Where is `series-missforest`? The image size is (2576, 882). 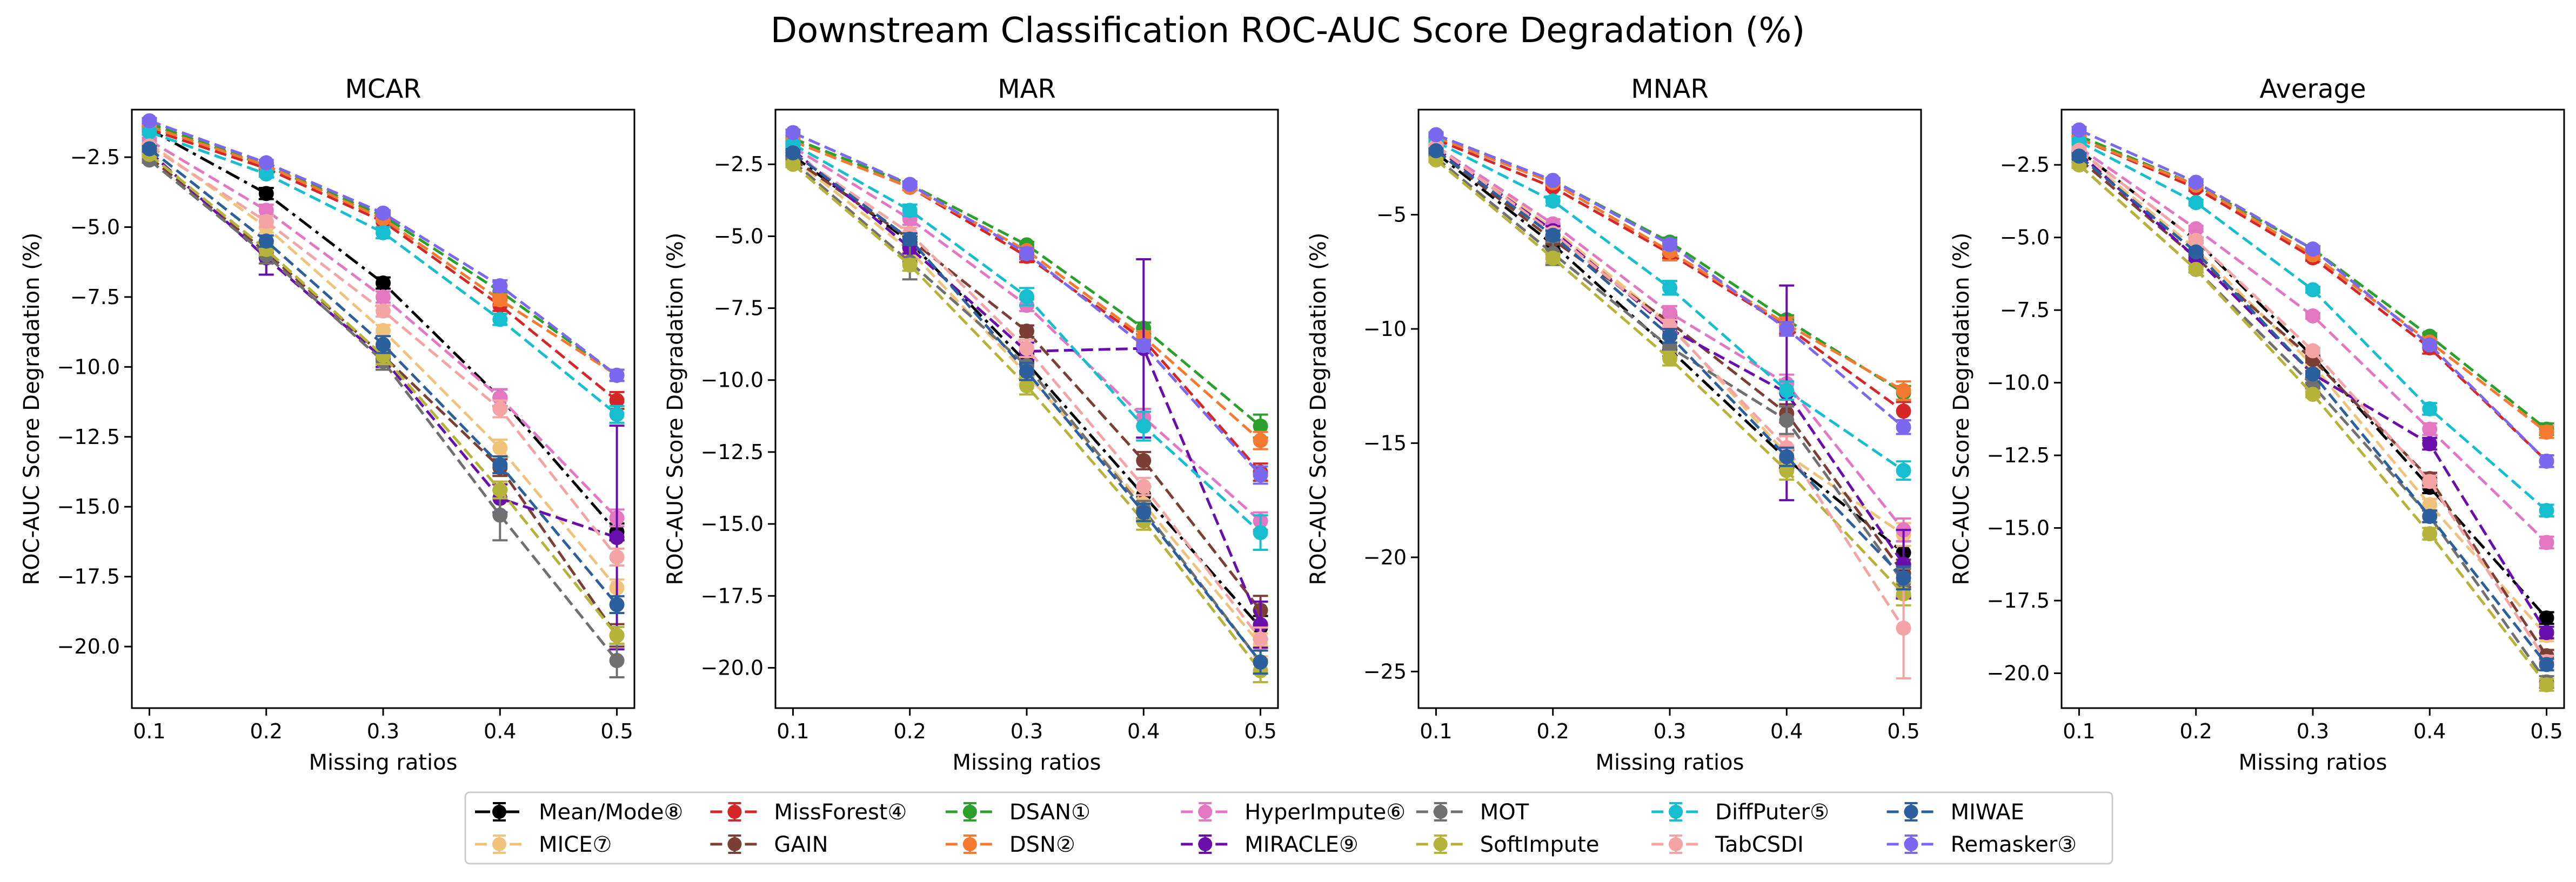 series-missforest is located at coordinates (2312, 300).